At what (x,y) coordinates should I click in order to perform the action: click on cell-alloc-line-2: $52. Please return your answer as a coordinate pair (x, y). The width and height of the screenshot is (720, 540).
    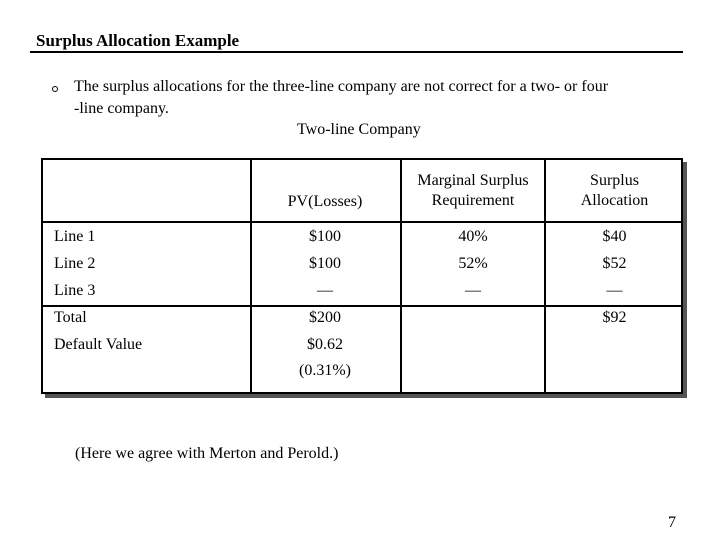
    Looking at the image, I should click on (614, 263).